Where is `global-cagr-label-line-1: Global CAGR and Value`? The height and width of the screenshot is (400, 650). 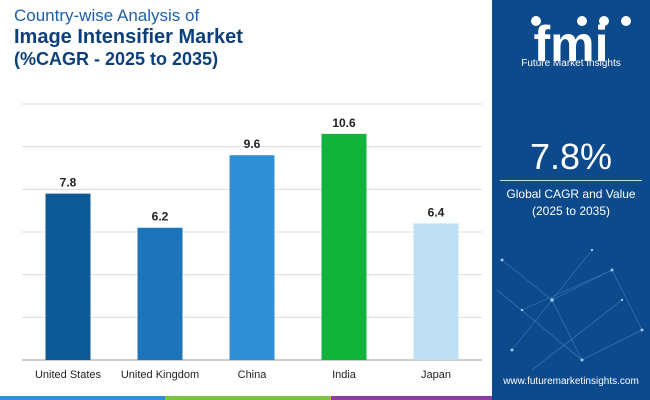 global-cagr-label-line-1: Global CAGR and Value is located at coordinates (571, 194).